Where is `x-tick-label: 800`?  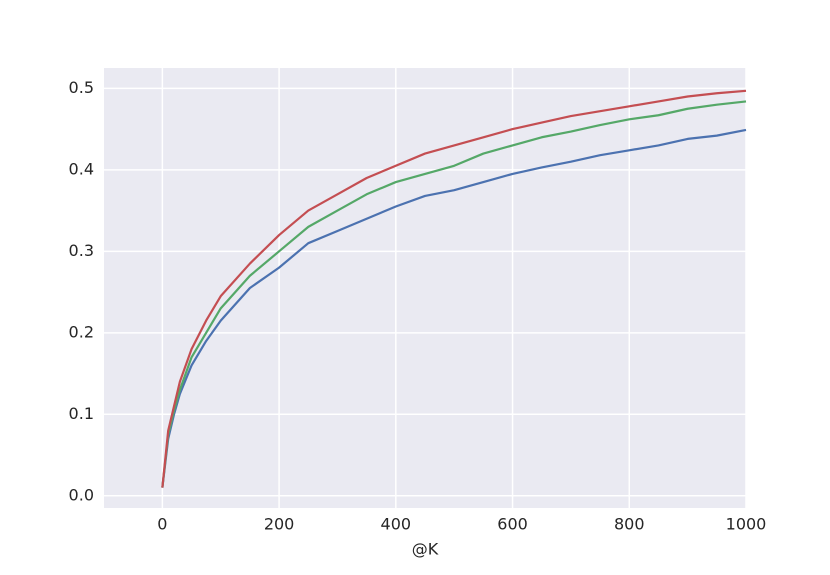
x-tick-label: 800 is located at coordinates (629, 524).